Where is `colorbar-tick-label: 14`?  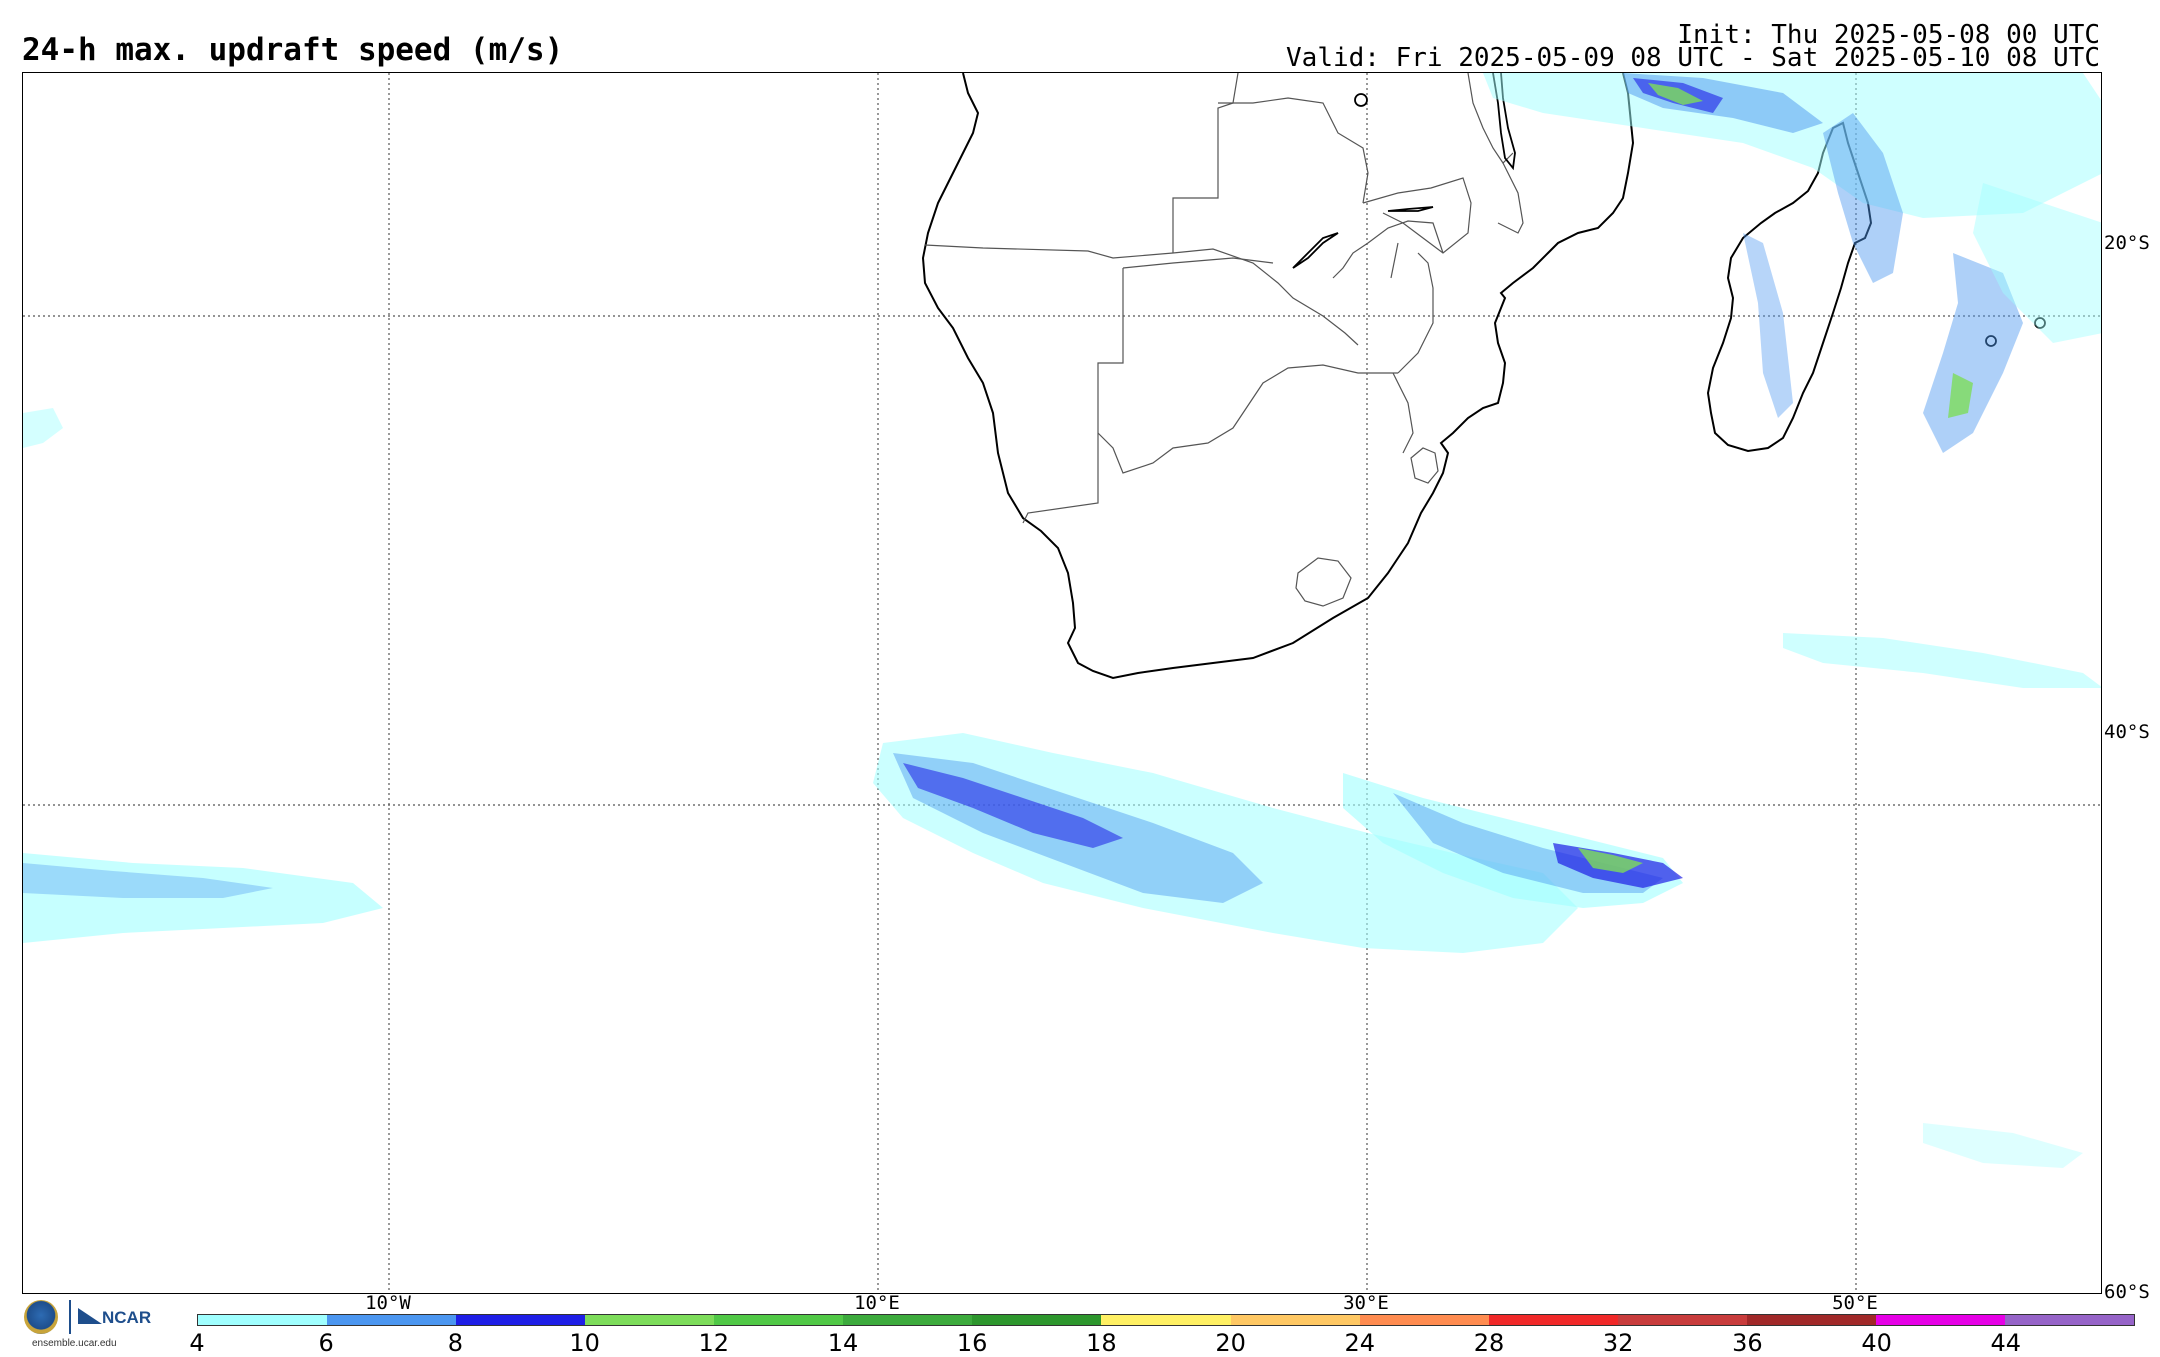 colorbar-tick-label: 14 is located at coordinates (843, 1343).